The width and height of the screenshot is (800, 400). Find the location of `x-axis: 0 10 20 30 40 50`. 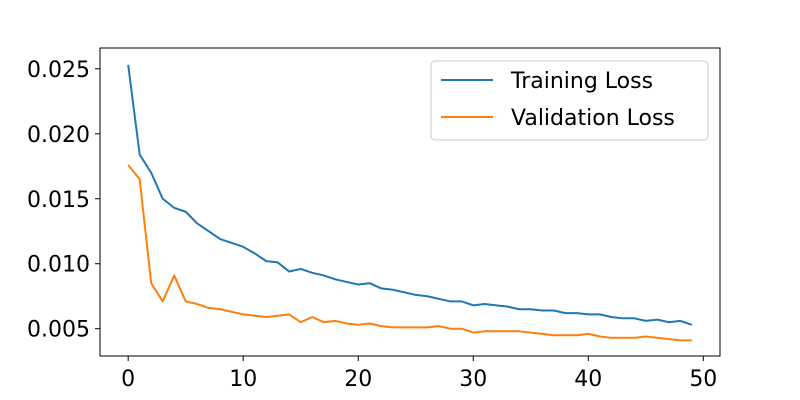

x-axis: 0 10 20 30 40 50 is located at coordinates (419, 374).